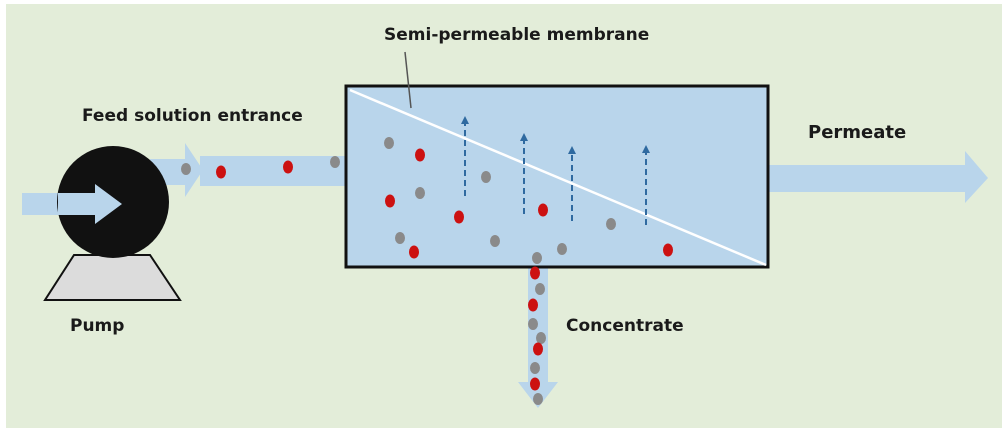 The height and width of the screenshot is (433, 1008). Describe the element at coordinates (408, 80) in the screenshot. I see `membrane-pointer` at that location.